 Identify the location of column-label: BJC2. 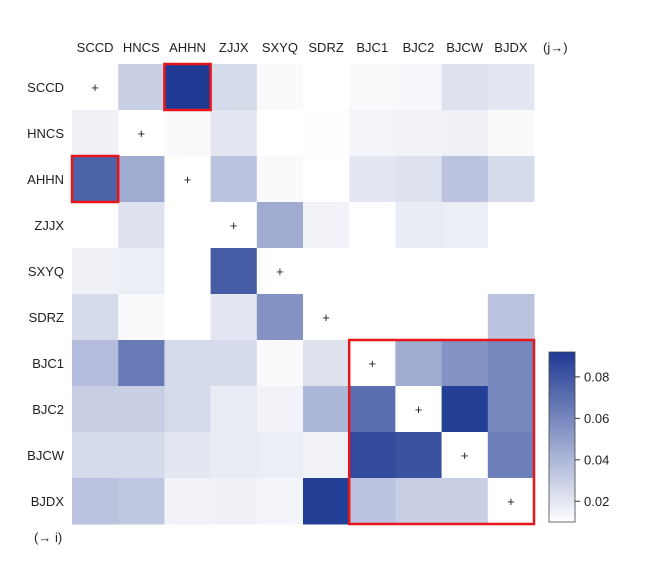
(419, 47).